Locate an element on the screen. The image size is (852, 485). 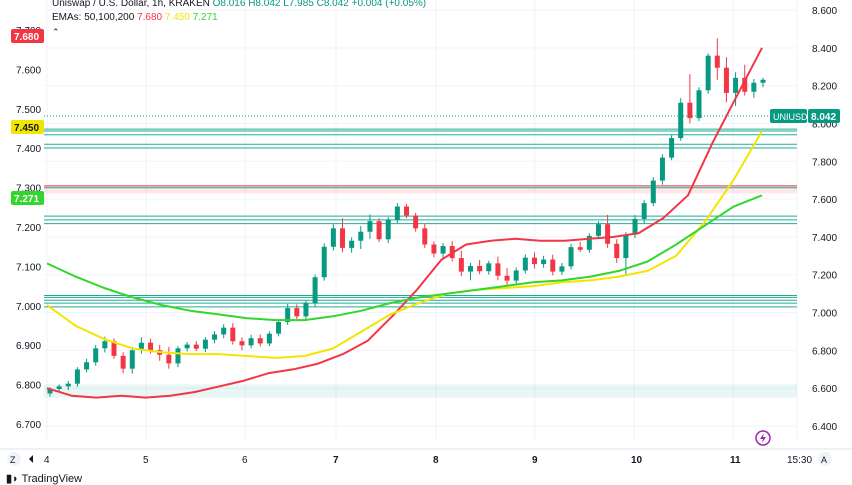
legend-row-emas: EMAs: 50,100,200 7.680 7.450 7.271 is located at coordinates (239, 18).